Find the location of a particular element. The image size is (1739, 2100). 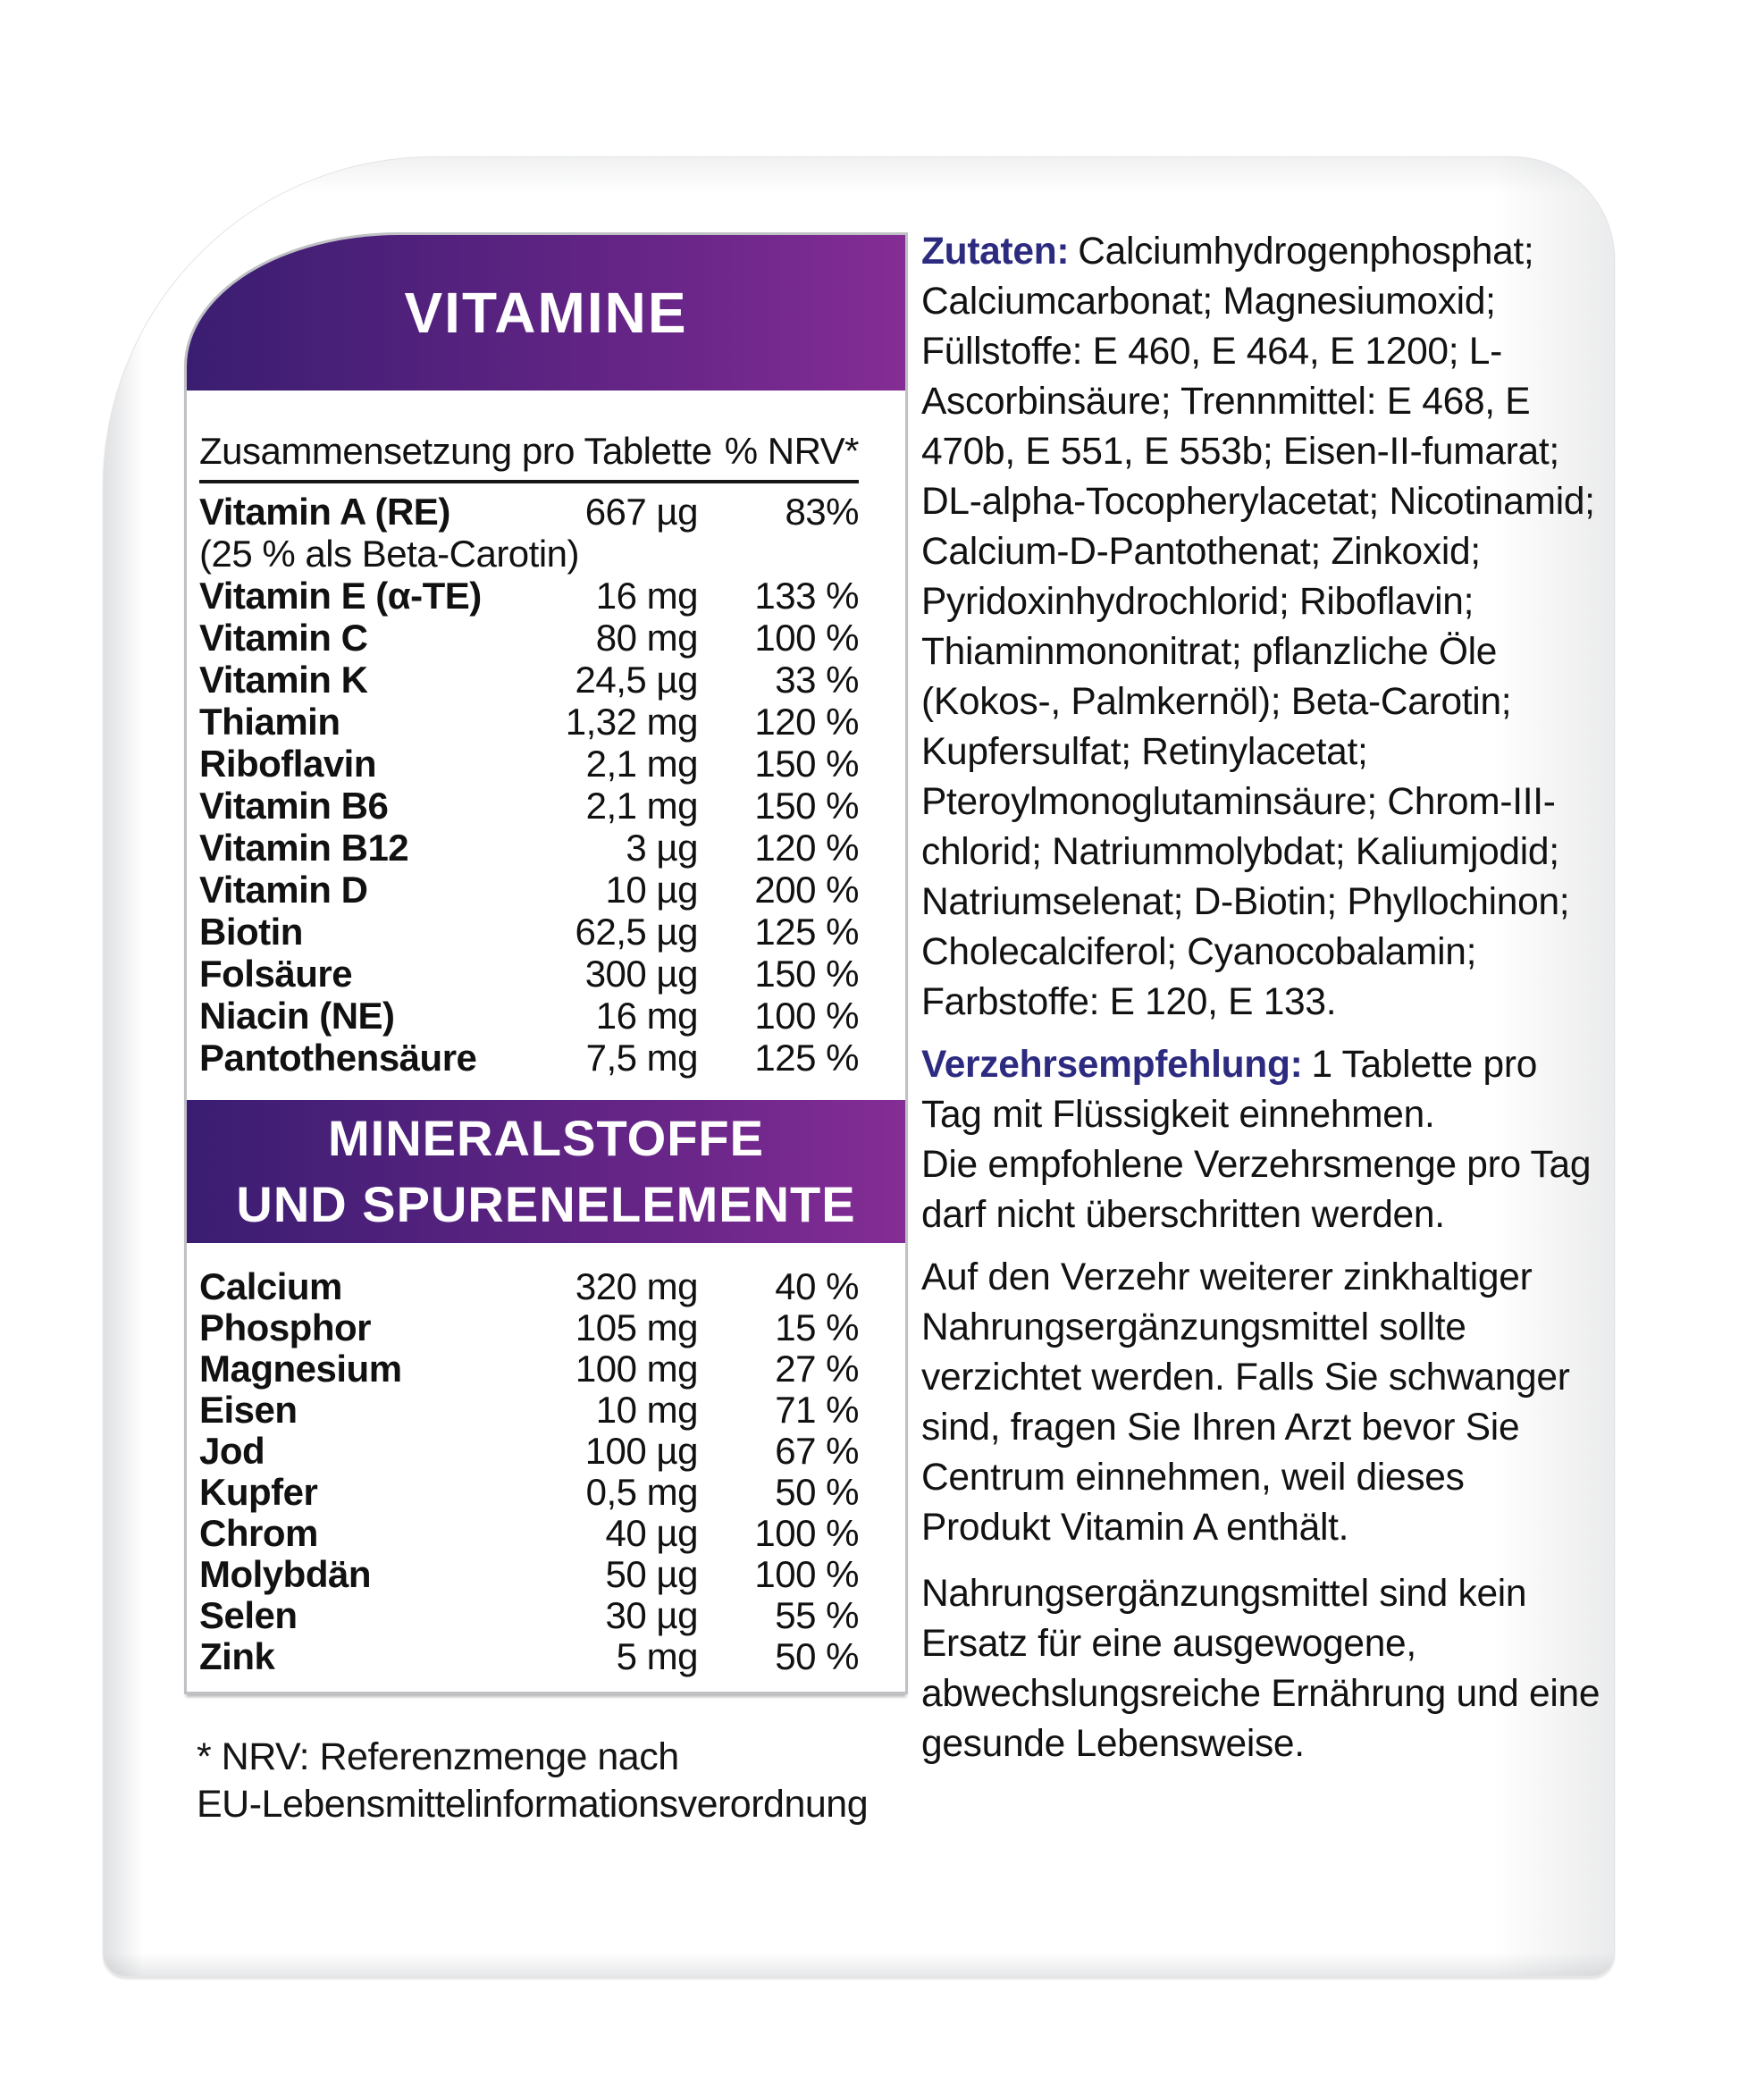

minerals-banner-line2: UND SPURENELEMENTE is located at coordinates (546, 1204).